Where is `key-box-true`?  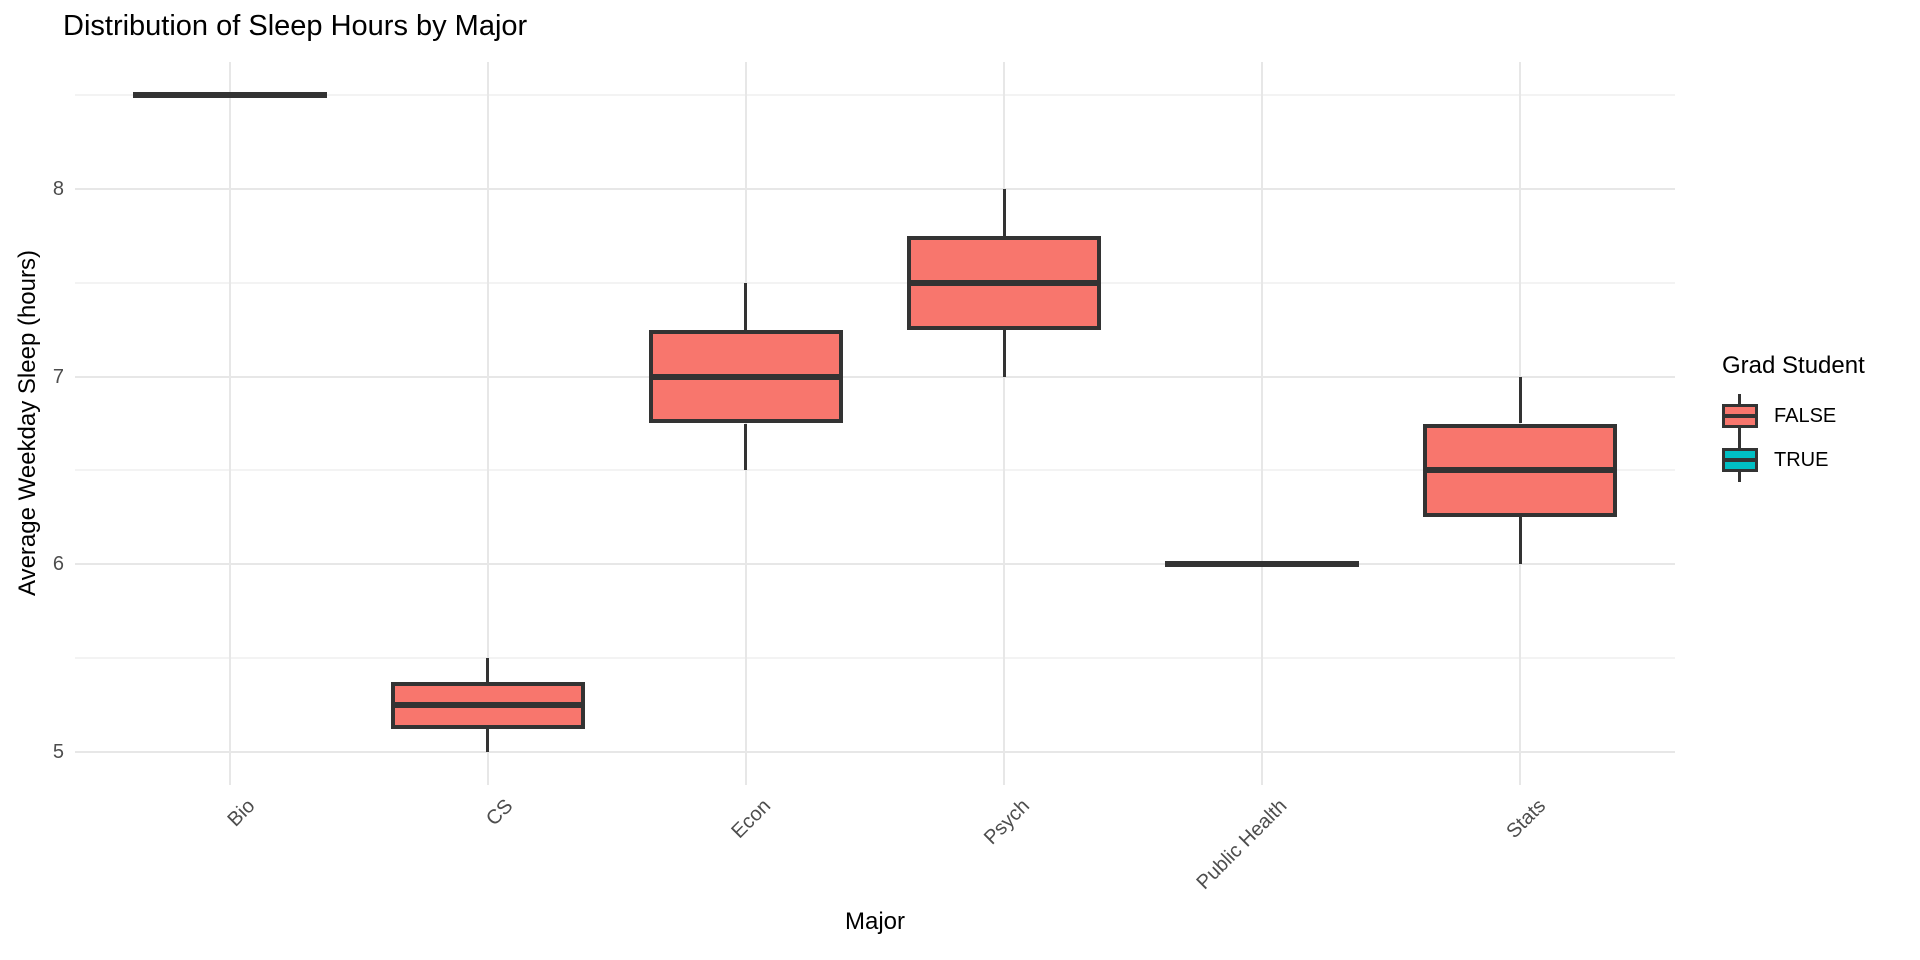 key-box-true is located at coordinates (1740, 460).